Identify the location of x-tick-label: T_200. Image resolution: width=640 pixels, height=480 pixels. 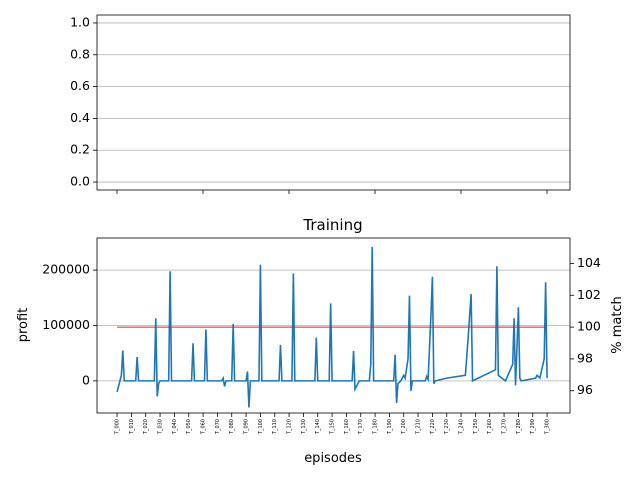
(404, 427).